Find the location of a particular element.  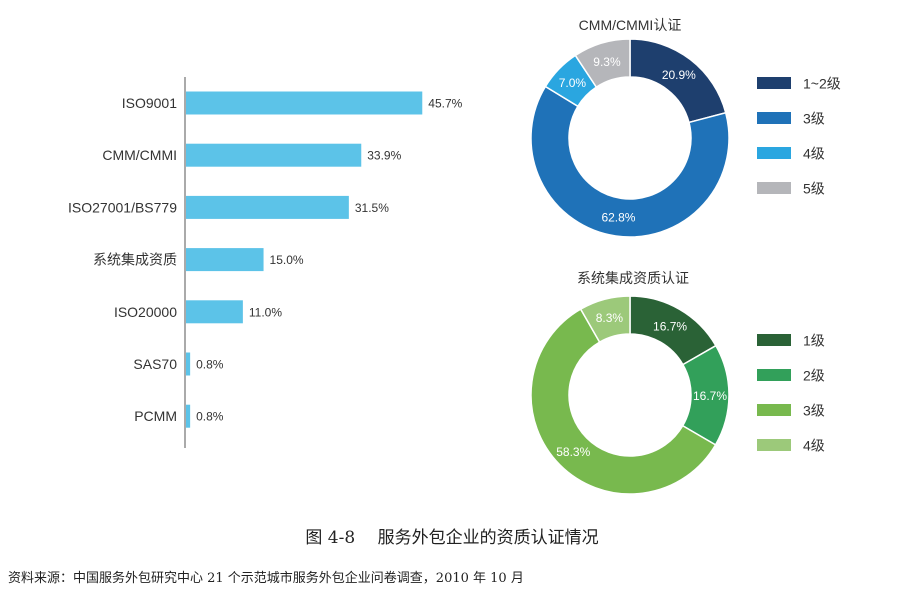

donut-integration-title: 系统集成资质认证 is located at coordinates (633, 278).